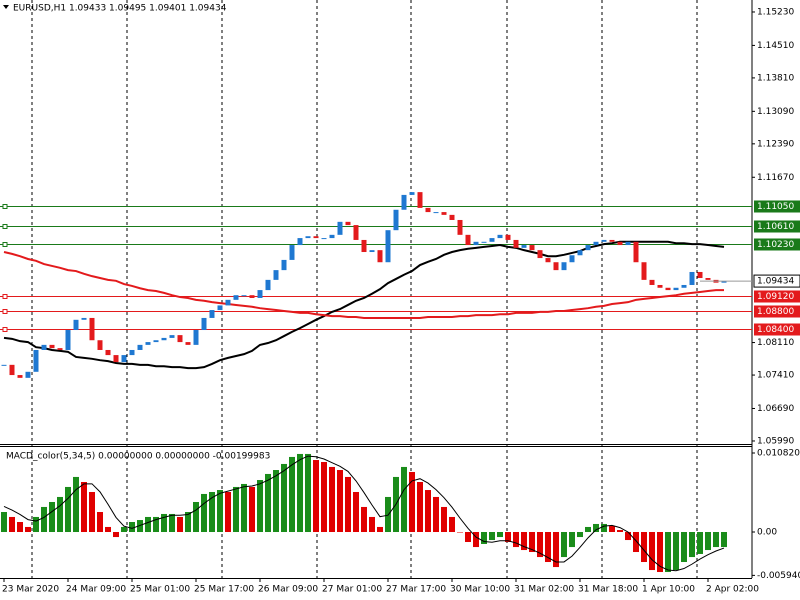 This screenshot has width=800, height=600. Describe the element at coordinates (775, 227) in the screenshot. I see `level-label: 1.10610` at that location.